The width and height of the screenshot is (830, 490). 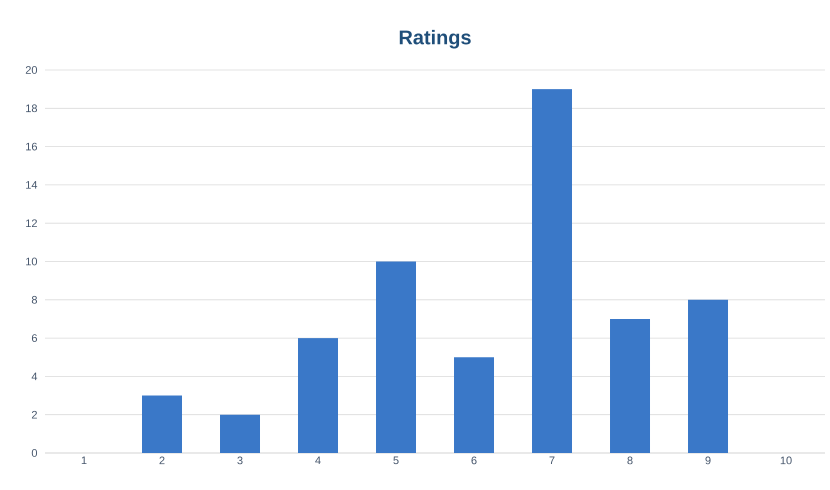 I want to click on y-tick-label: 4, so click(x=35, y=376).